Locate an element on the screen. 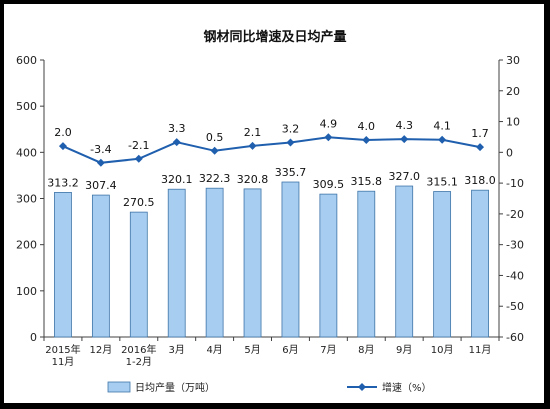 Image resolution: width=550 pixels, height=409 pixels. legend: 日均产量（万吨） 增速（%） is located at coordinates (269, 387).